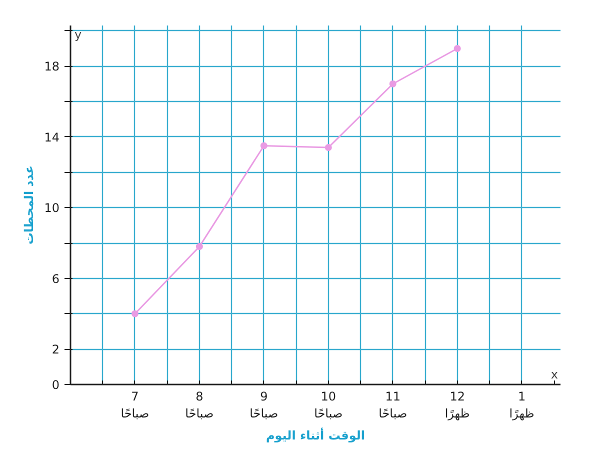 This screenshot has height=450, width=589. Describe the element at coordinates (56, 349) in the screenshot. I see `y-tick-label: 2` at that location.